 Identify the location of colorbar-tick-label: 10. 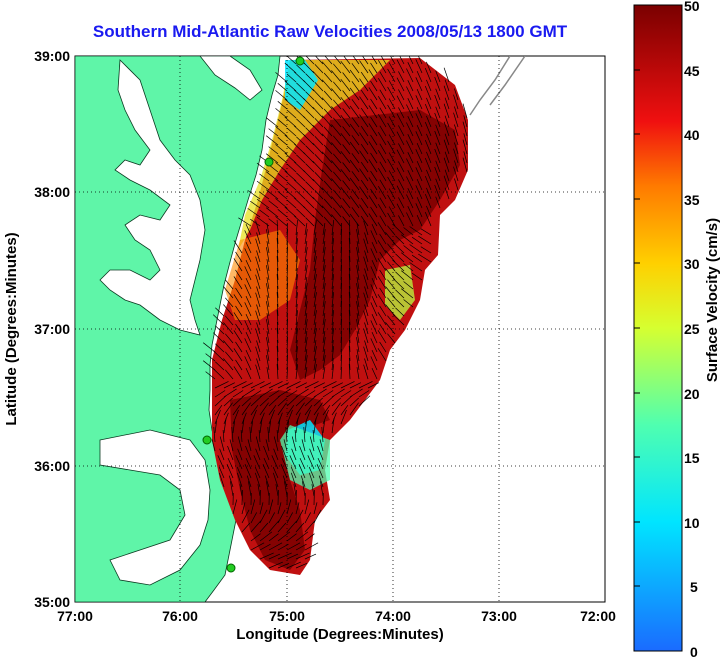
(692, 523).